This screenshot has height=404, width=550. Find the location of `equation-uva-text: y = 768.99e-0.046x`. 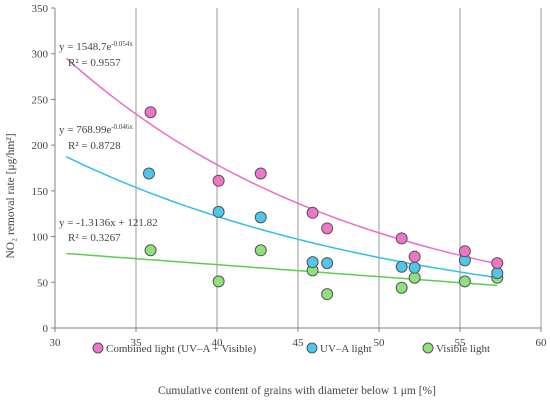

equation-uva-text: y = 768.99e-0.046x is located at coordinates (96, 129).